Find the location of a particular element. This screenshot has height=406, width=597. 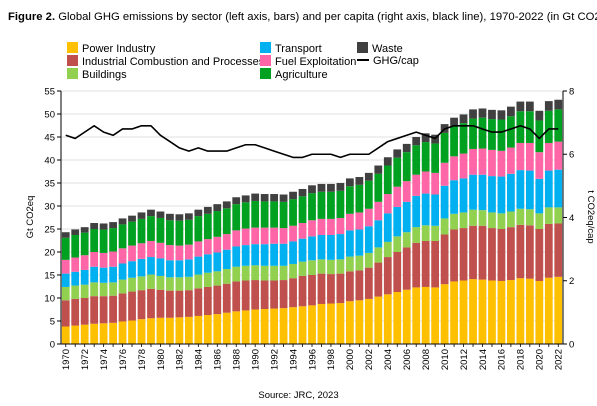

bar-industrial-combustion-and-processes-1971 is located at coordinates (75, 312).